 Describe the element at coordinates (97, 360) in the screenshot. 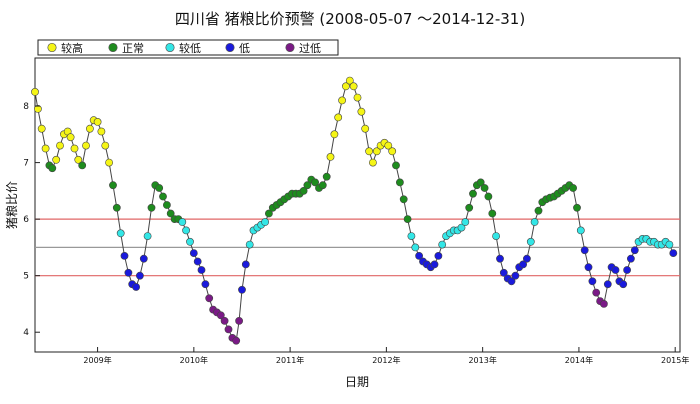

I see `x-tick-label: 2009年` at that location.